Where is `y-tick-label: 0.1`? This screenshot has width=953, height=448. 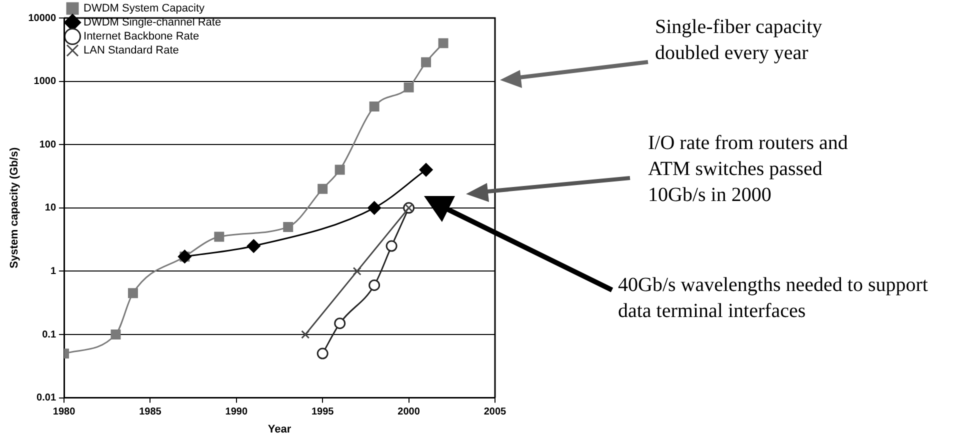
y-tick-label: 0.1 is located at coordinates (49, 334).